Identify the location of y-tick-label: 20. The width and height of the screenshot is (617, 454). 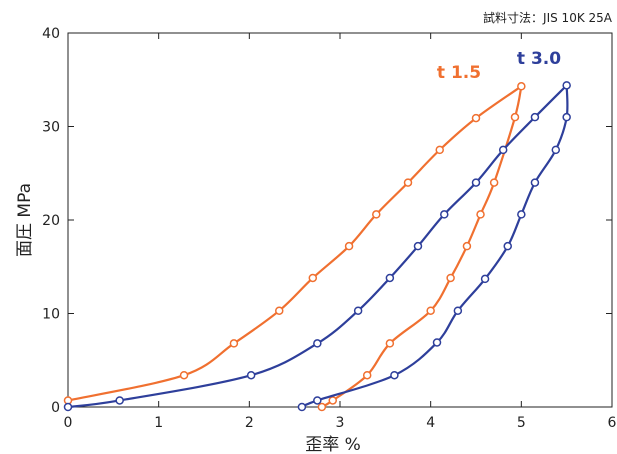
(51, 221).